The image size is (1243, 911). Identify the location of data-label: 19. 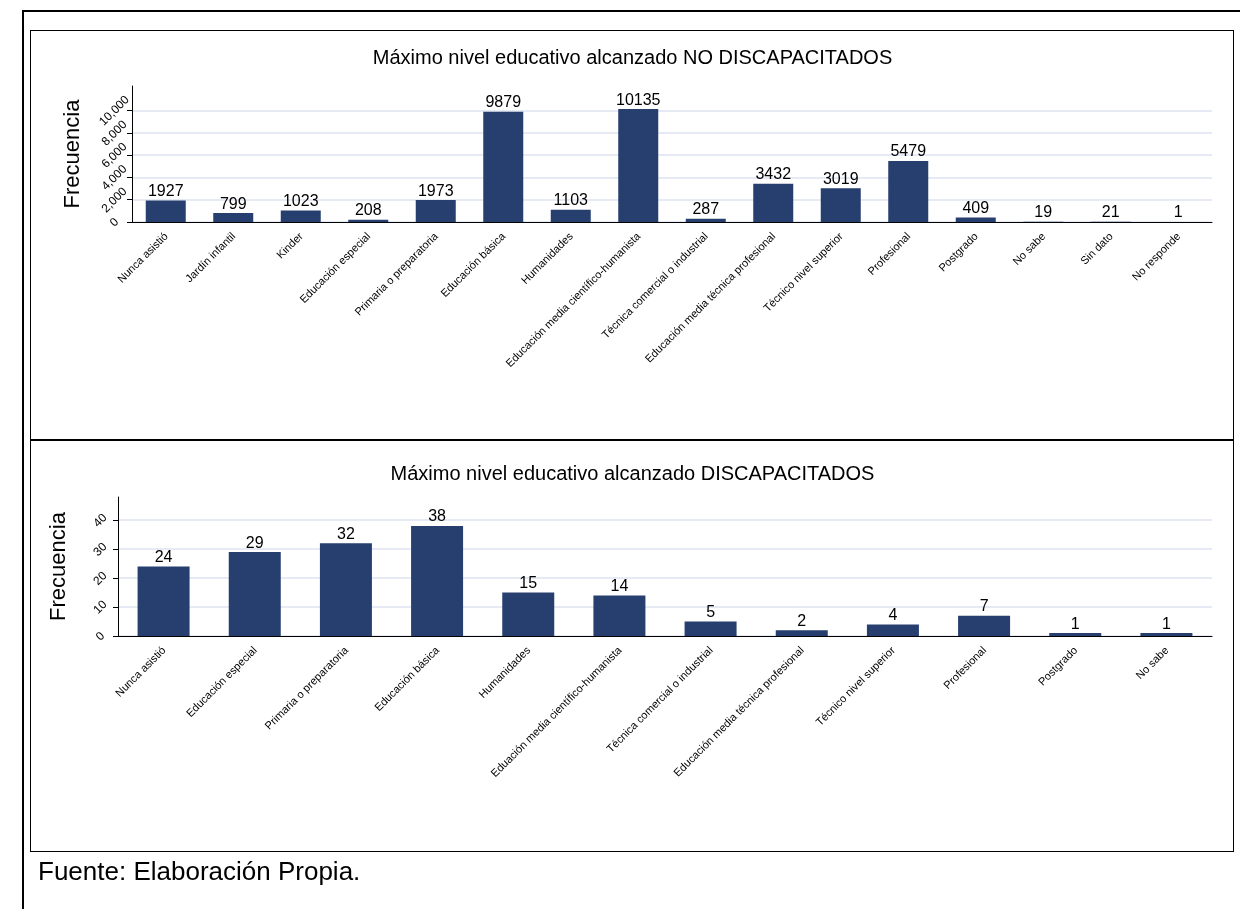
(1043, 212).